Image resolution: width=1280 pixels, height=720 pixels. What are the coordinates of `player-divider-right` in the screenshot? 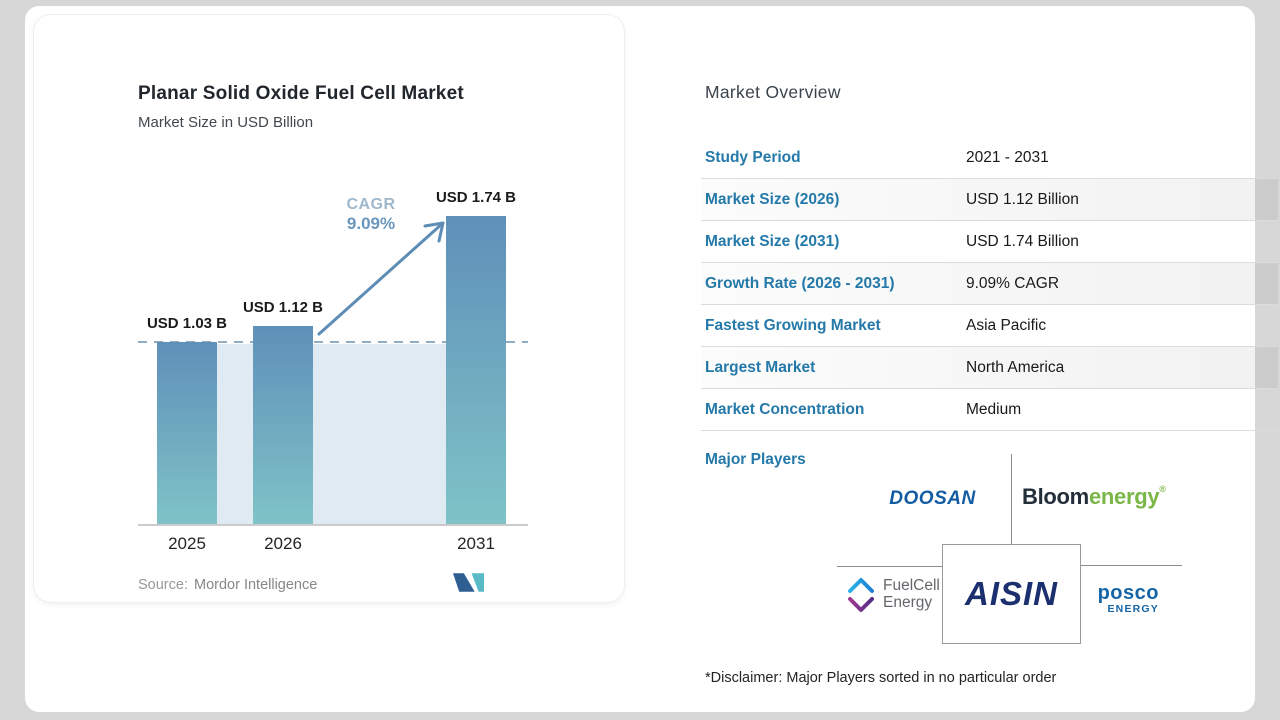 It's located at (1131, 565).